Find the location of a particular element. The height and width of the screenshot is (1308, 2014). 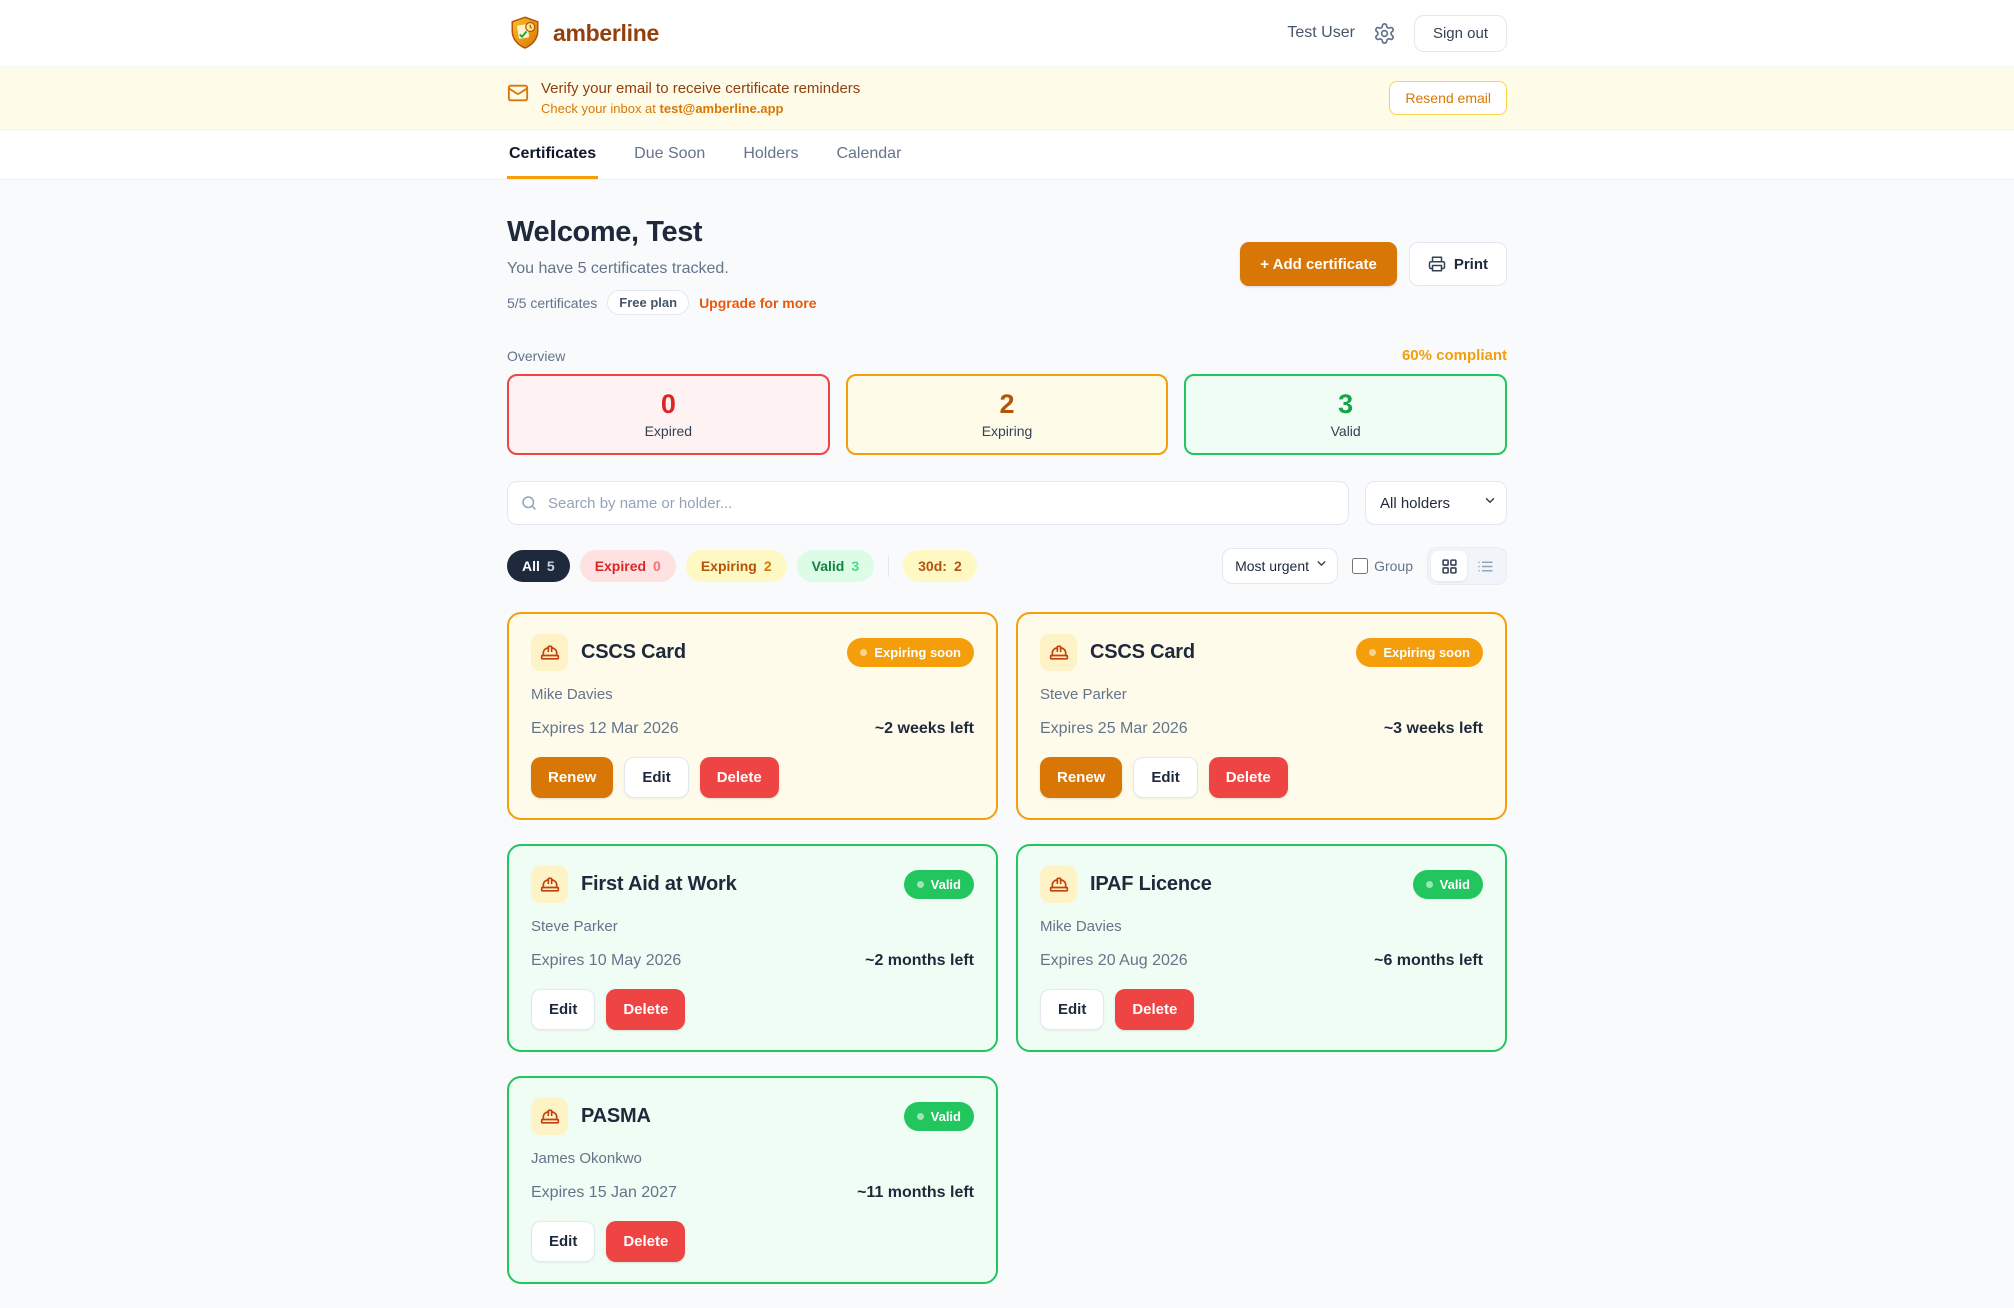

filter-pill-expired: Expired 0 is located at coordinates (627, 566).